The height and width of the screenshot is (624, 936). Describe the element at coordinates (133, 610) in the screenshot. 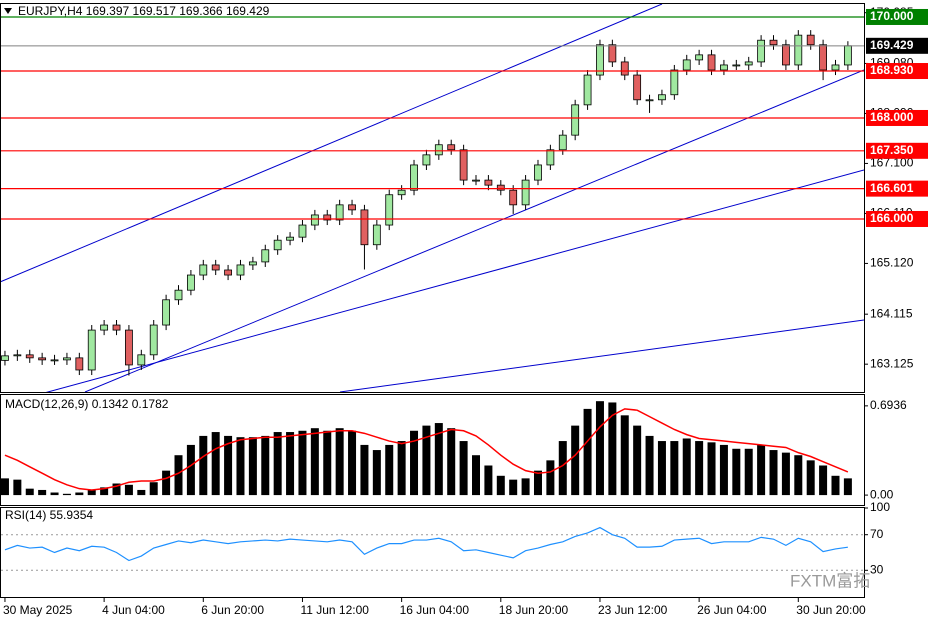

I see `x-tick-label: 4 Jun 04:00` at that location.